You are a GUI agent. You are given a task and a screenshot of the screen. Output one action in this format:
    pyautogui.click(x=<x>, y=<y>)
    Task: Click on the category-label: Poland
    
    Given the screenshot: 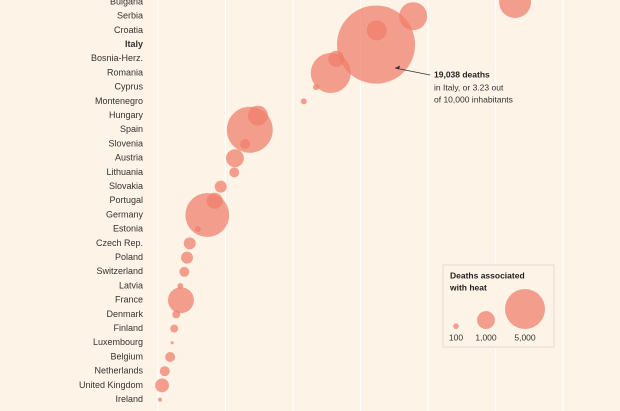 What is the action you would take?
    pyautogui.click(x=129, y=257)
    